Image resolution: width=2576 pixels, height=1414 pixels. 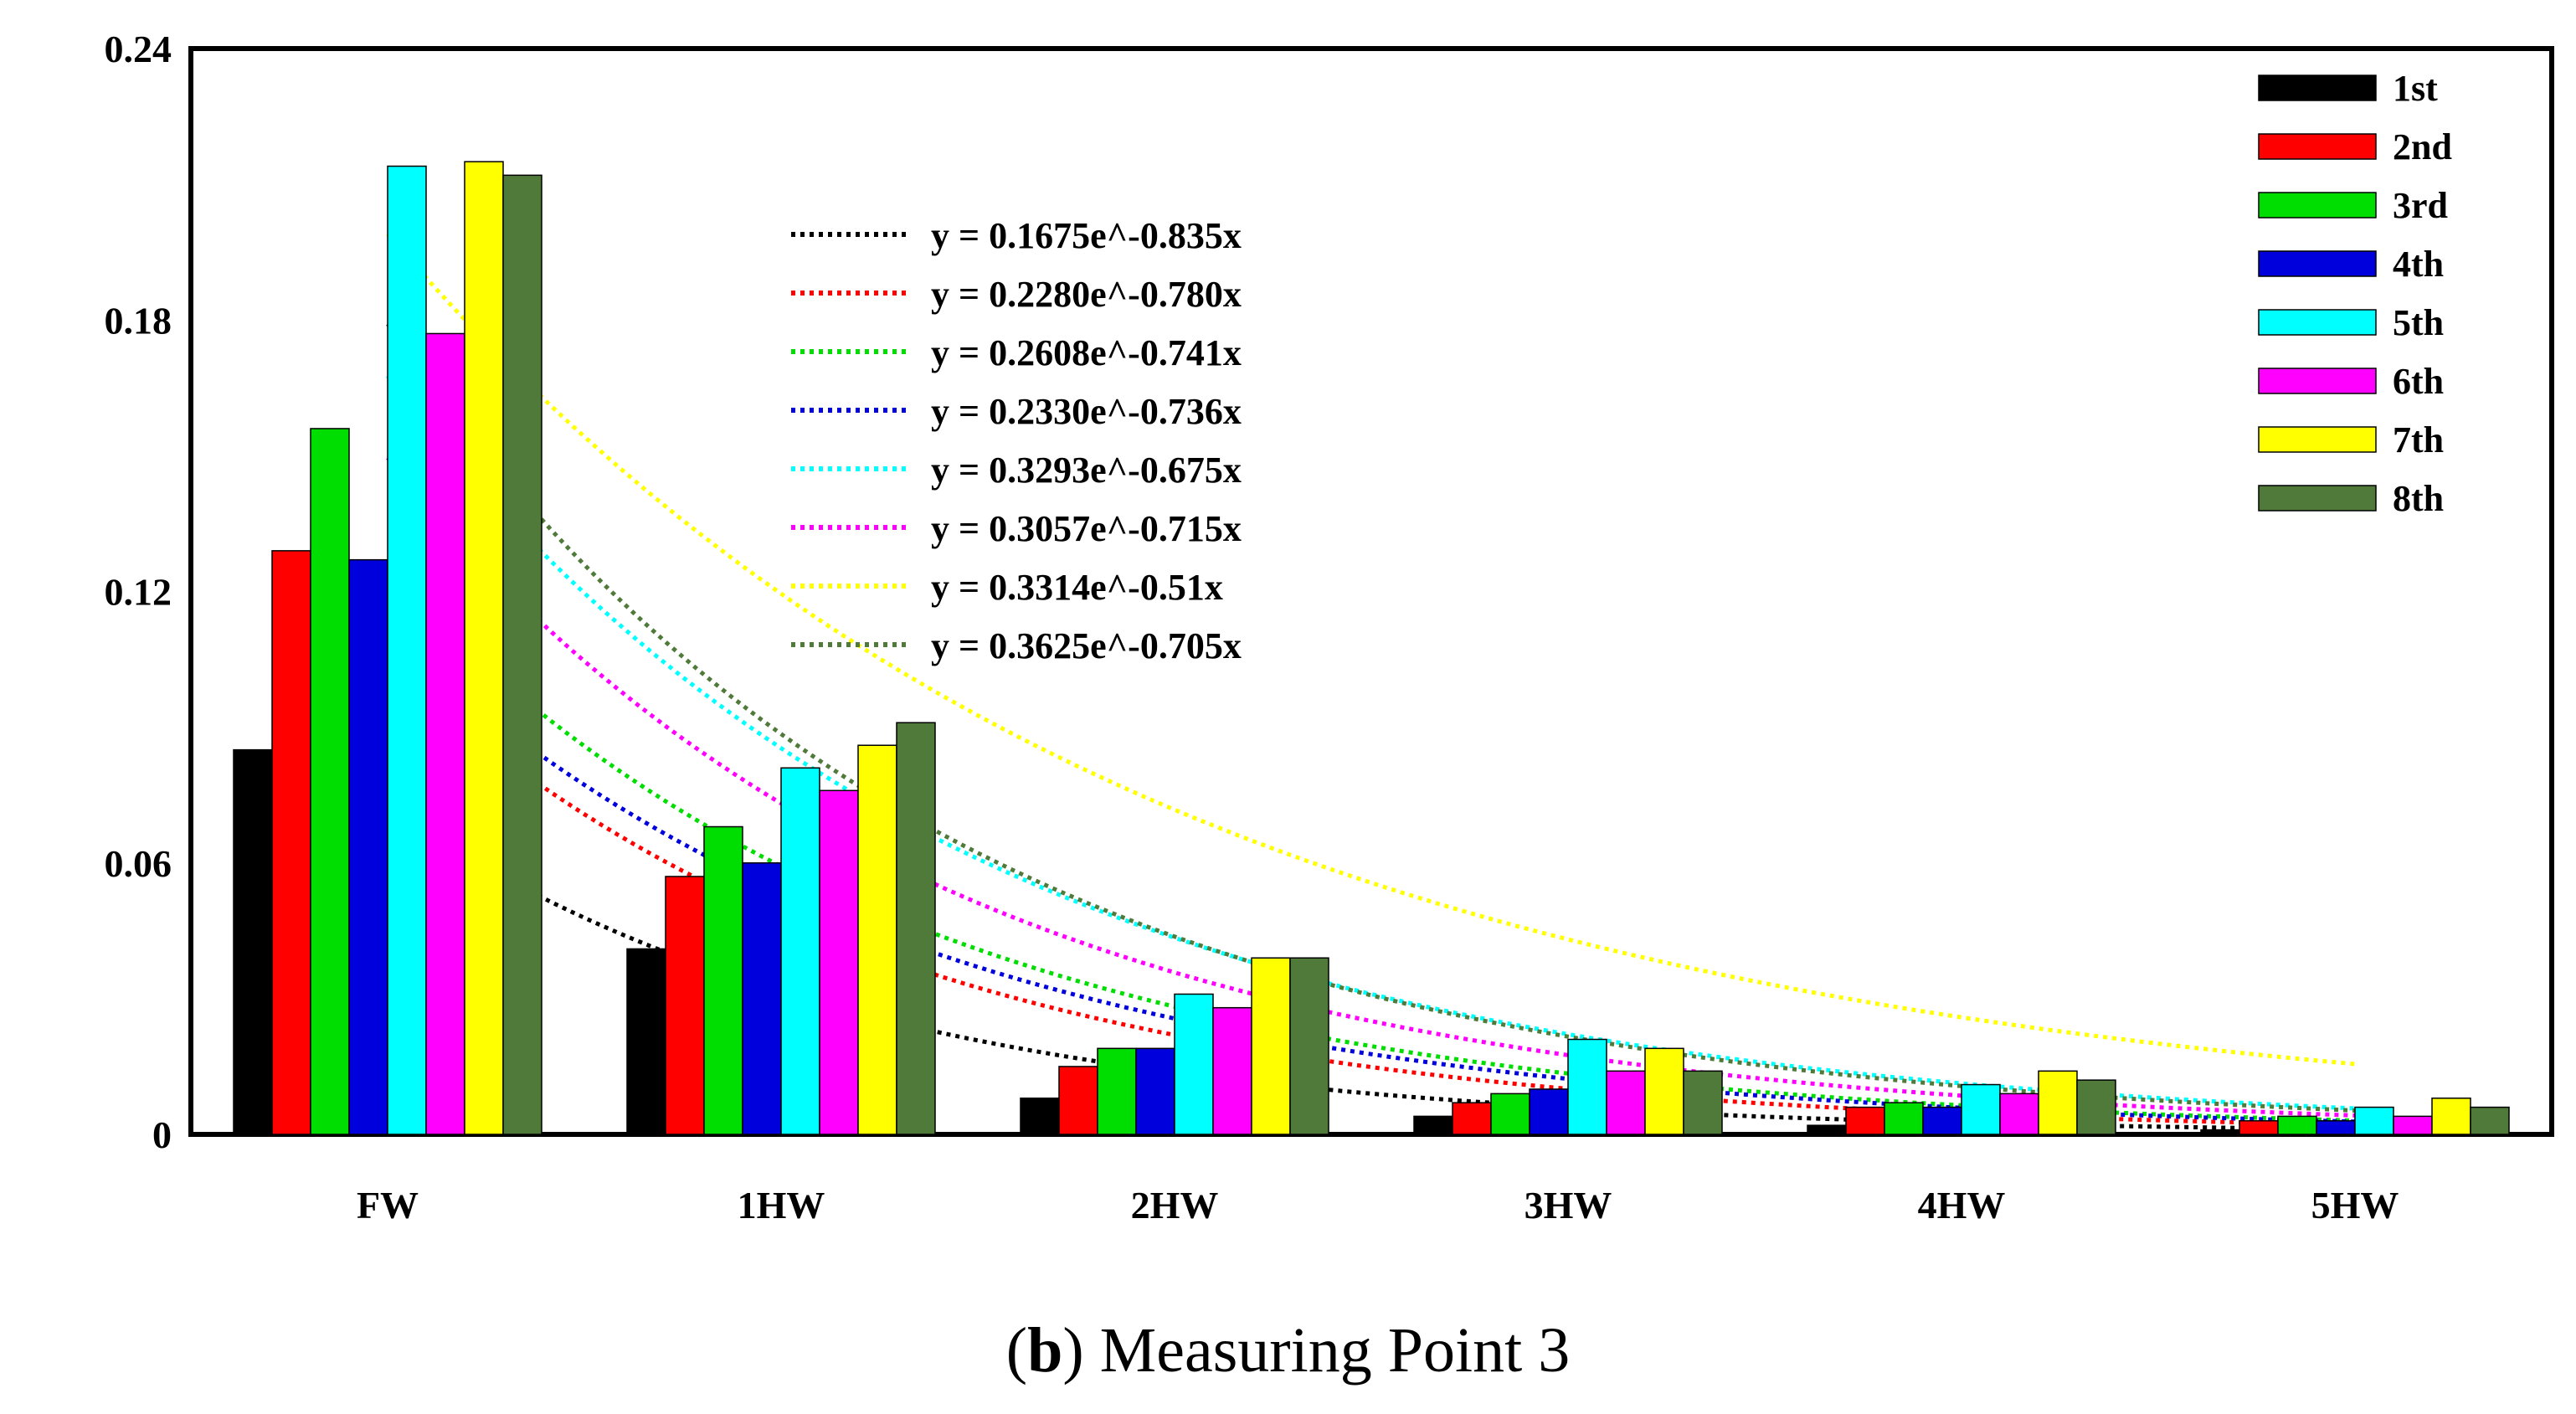 What do you see at coordinates (1904, 1119) in the screenshot?
I see `bar-3rd-4HW` at bounding box center [1904, 1119].